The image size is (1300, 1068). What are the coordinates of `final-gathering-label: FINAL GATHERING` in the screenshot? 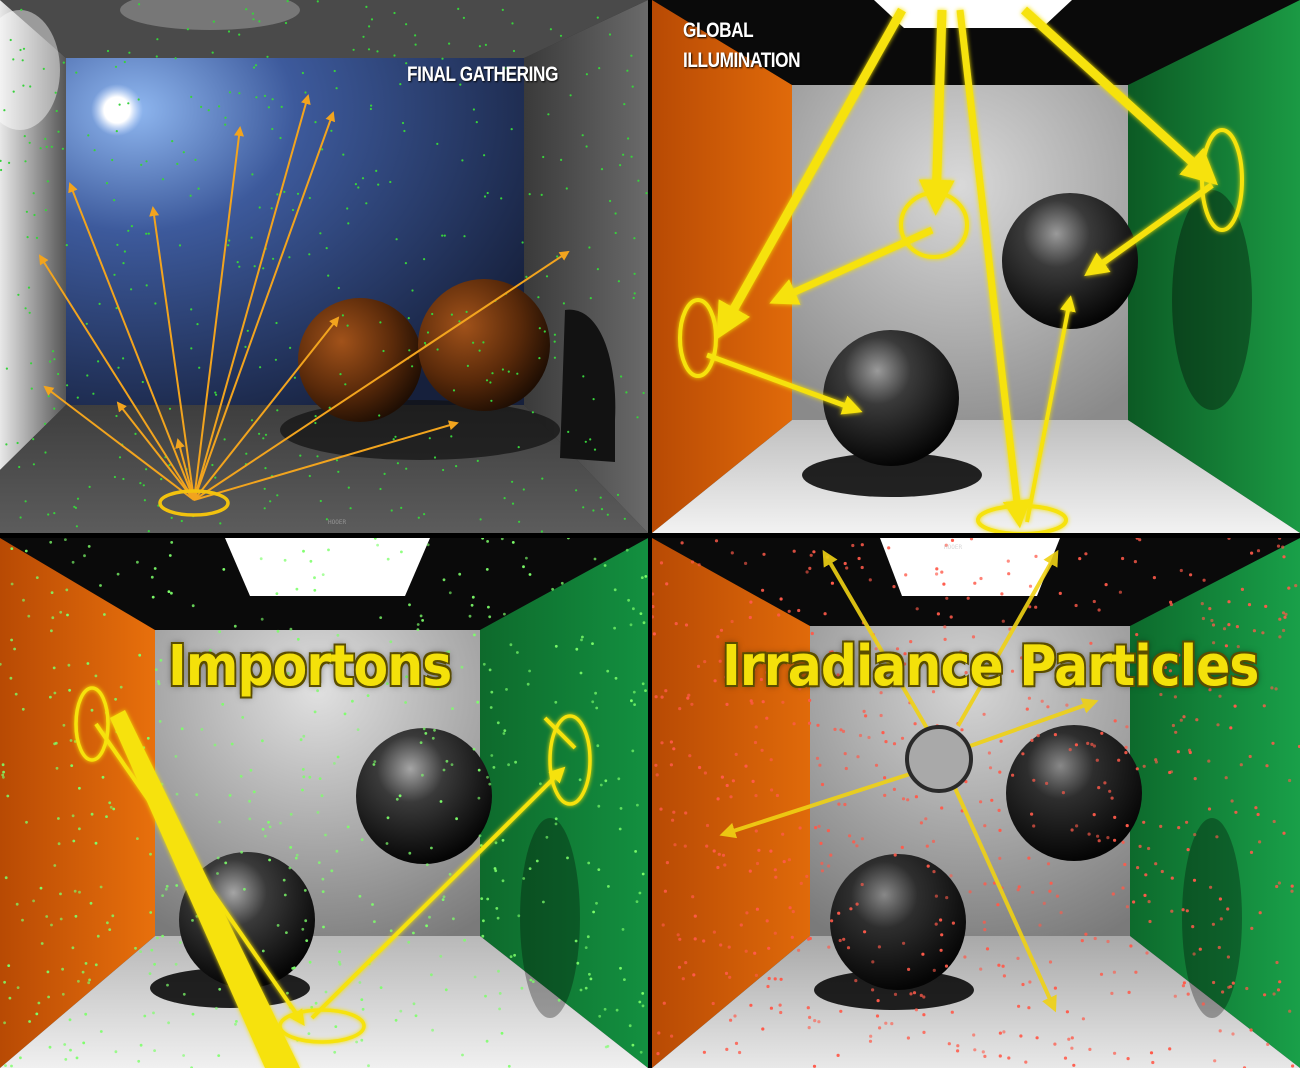 It's located at (483, 74).